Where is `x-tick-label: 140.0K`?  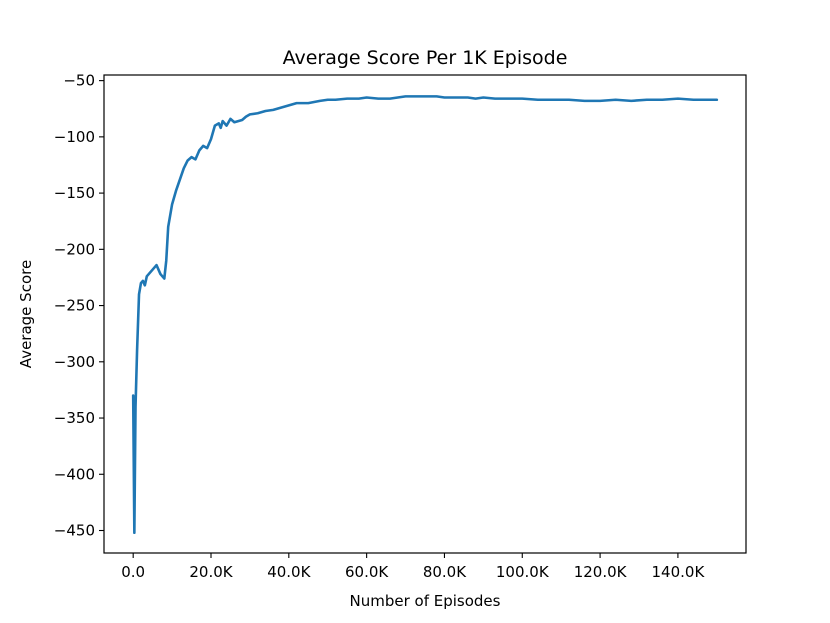 x-tick-label: 140.0K is located at coordinates (679, 572).